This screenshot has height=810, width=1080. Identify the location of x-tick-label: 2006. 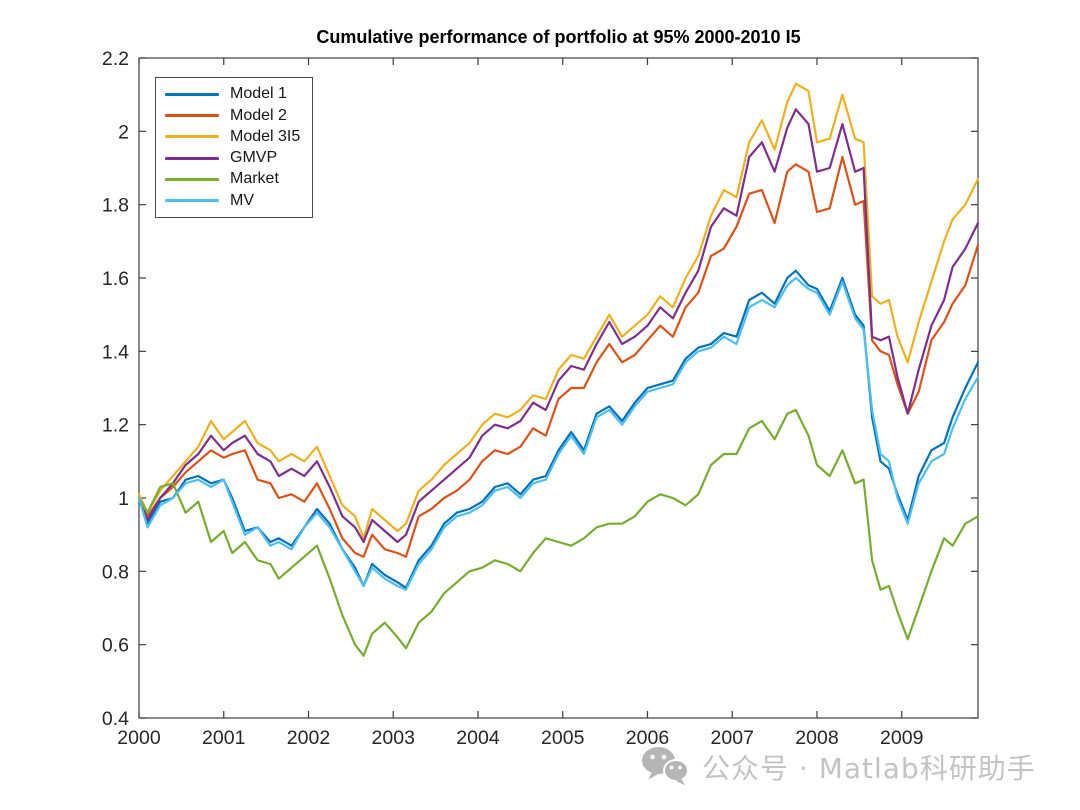
(647, 738).